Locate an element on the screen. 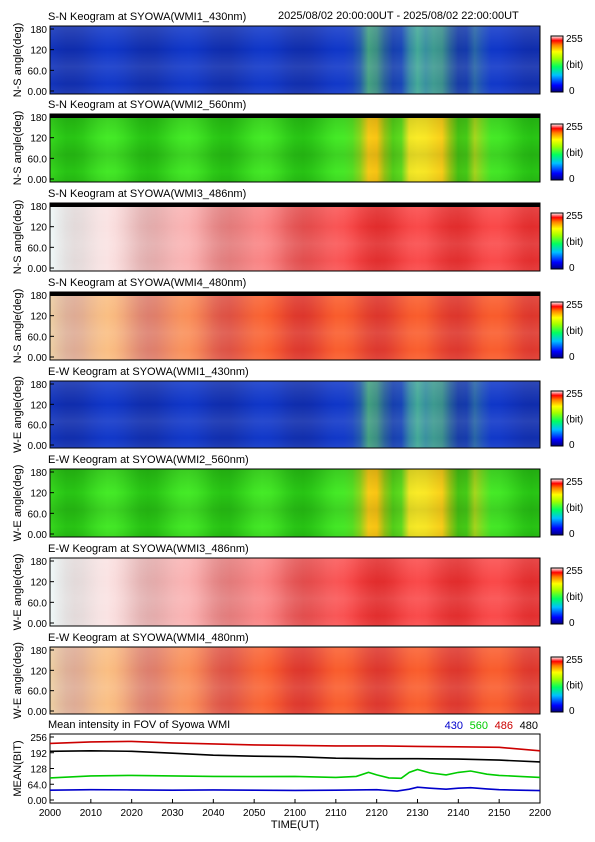  legend-entry-560: 560 is located at coordinates (479, 726).